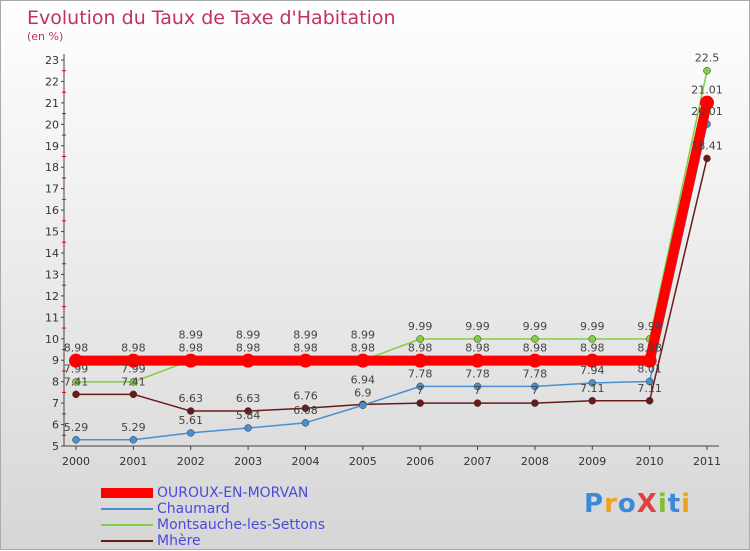 This screenshot has width=750, height=551. What do you see at coordinates (363, 461) in the screenshot?
I see `x-tick-label: 2005` at bounding box center [363, 461].